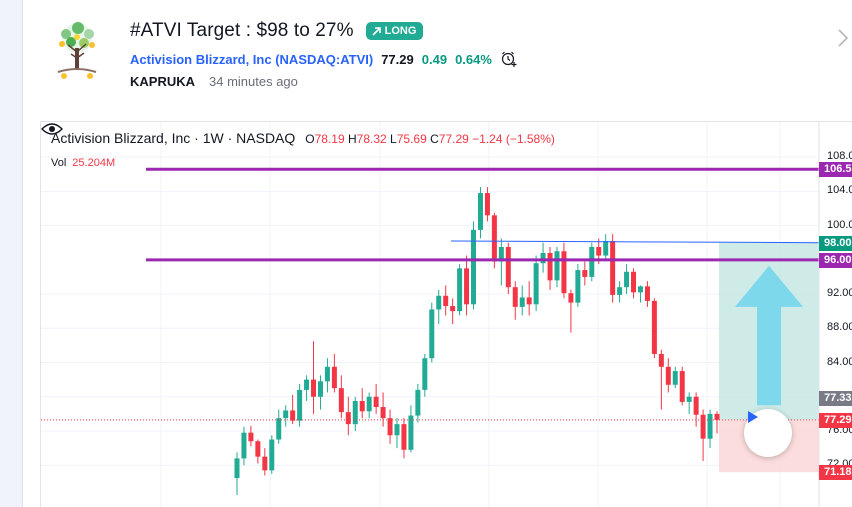 The image size is (852, 507). What do you see at coordinates (201, 59) in the screenshot?
I see `company-name: Activision Blizzard, Inc` at bounding box center [201, 59].